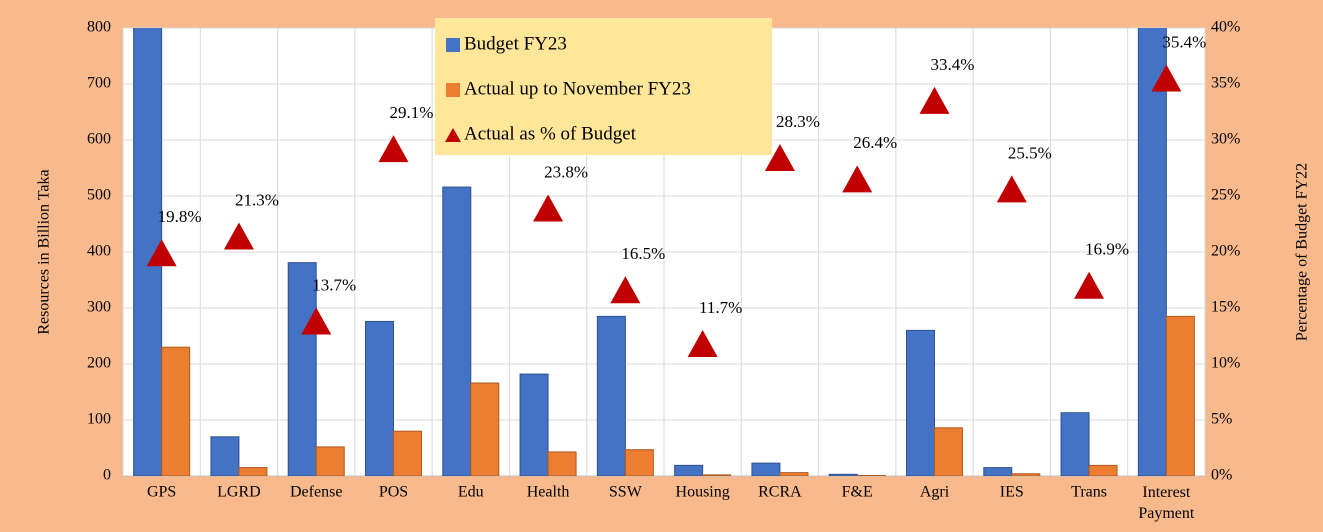 The image size is (1323, 532). What do you see at coordinates (1089, 492) in the screenshot?
I see `x-tick-label: Trans` at bounding box center [1089, 492].